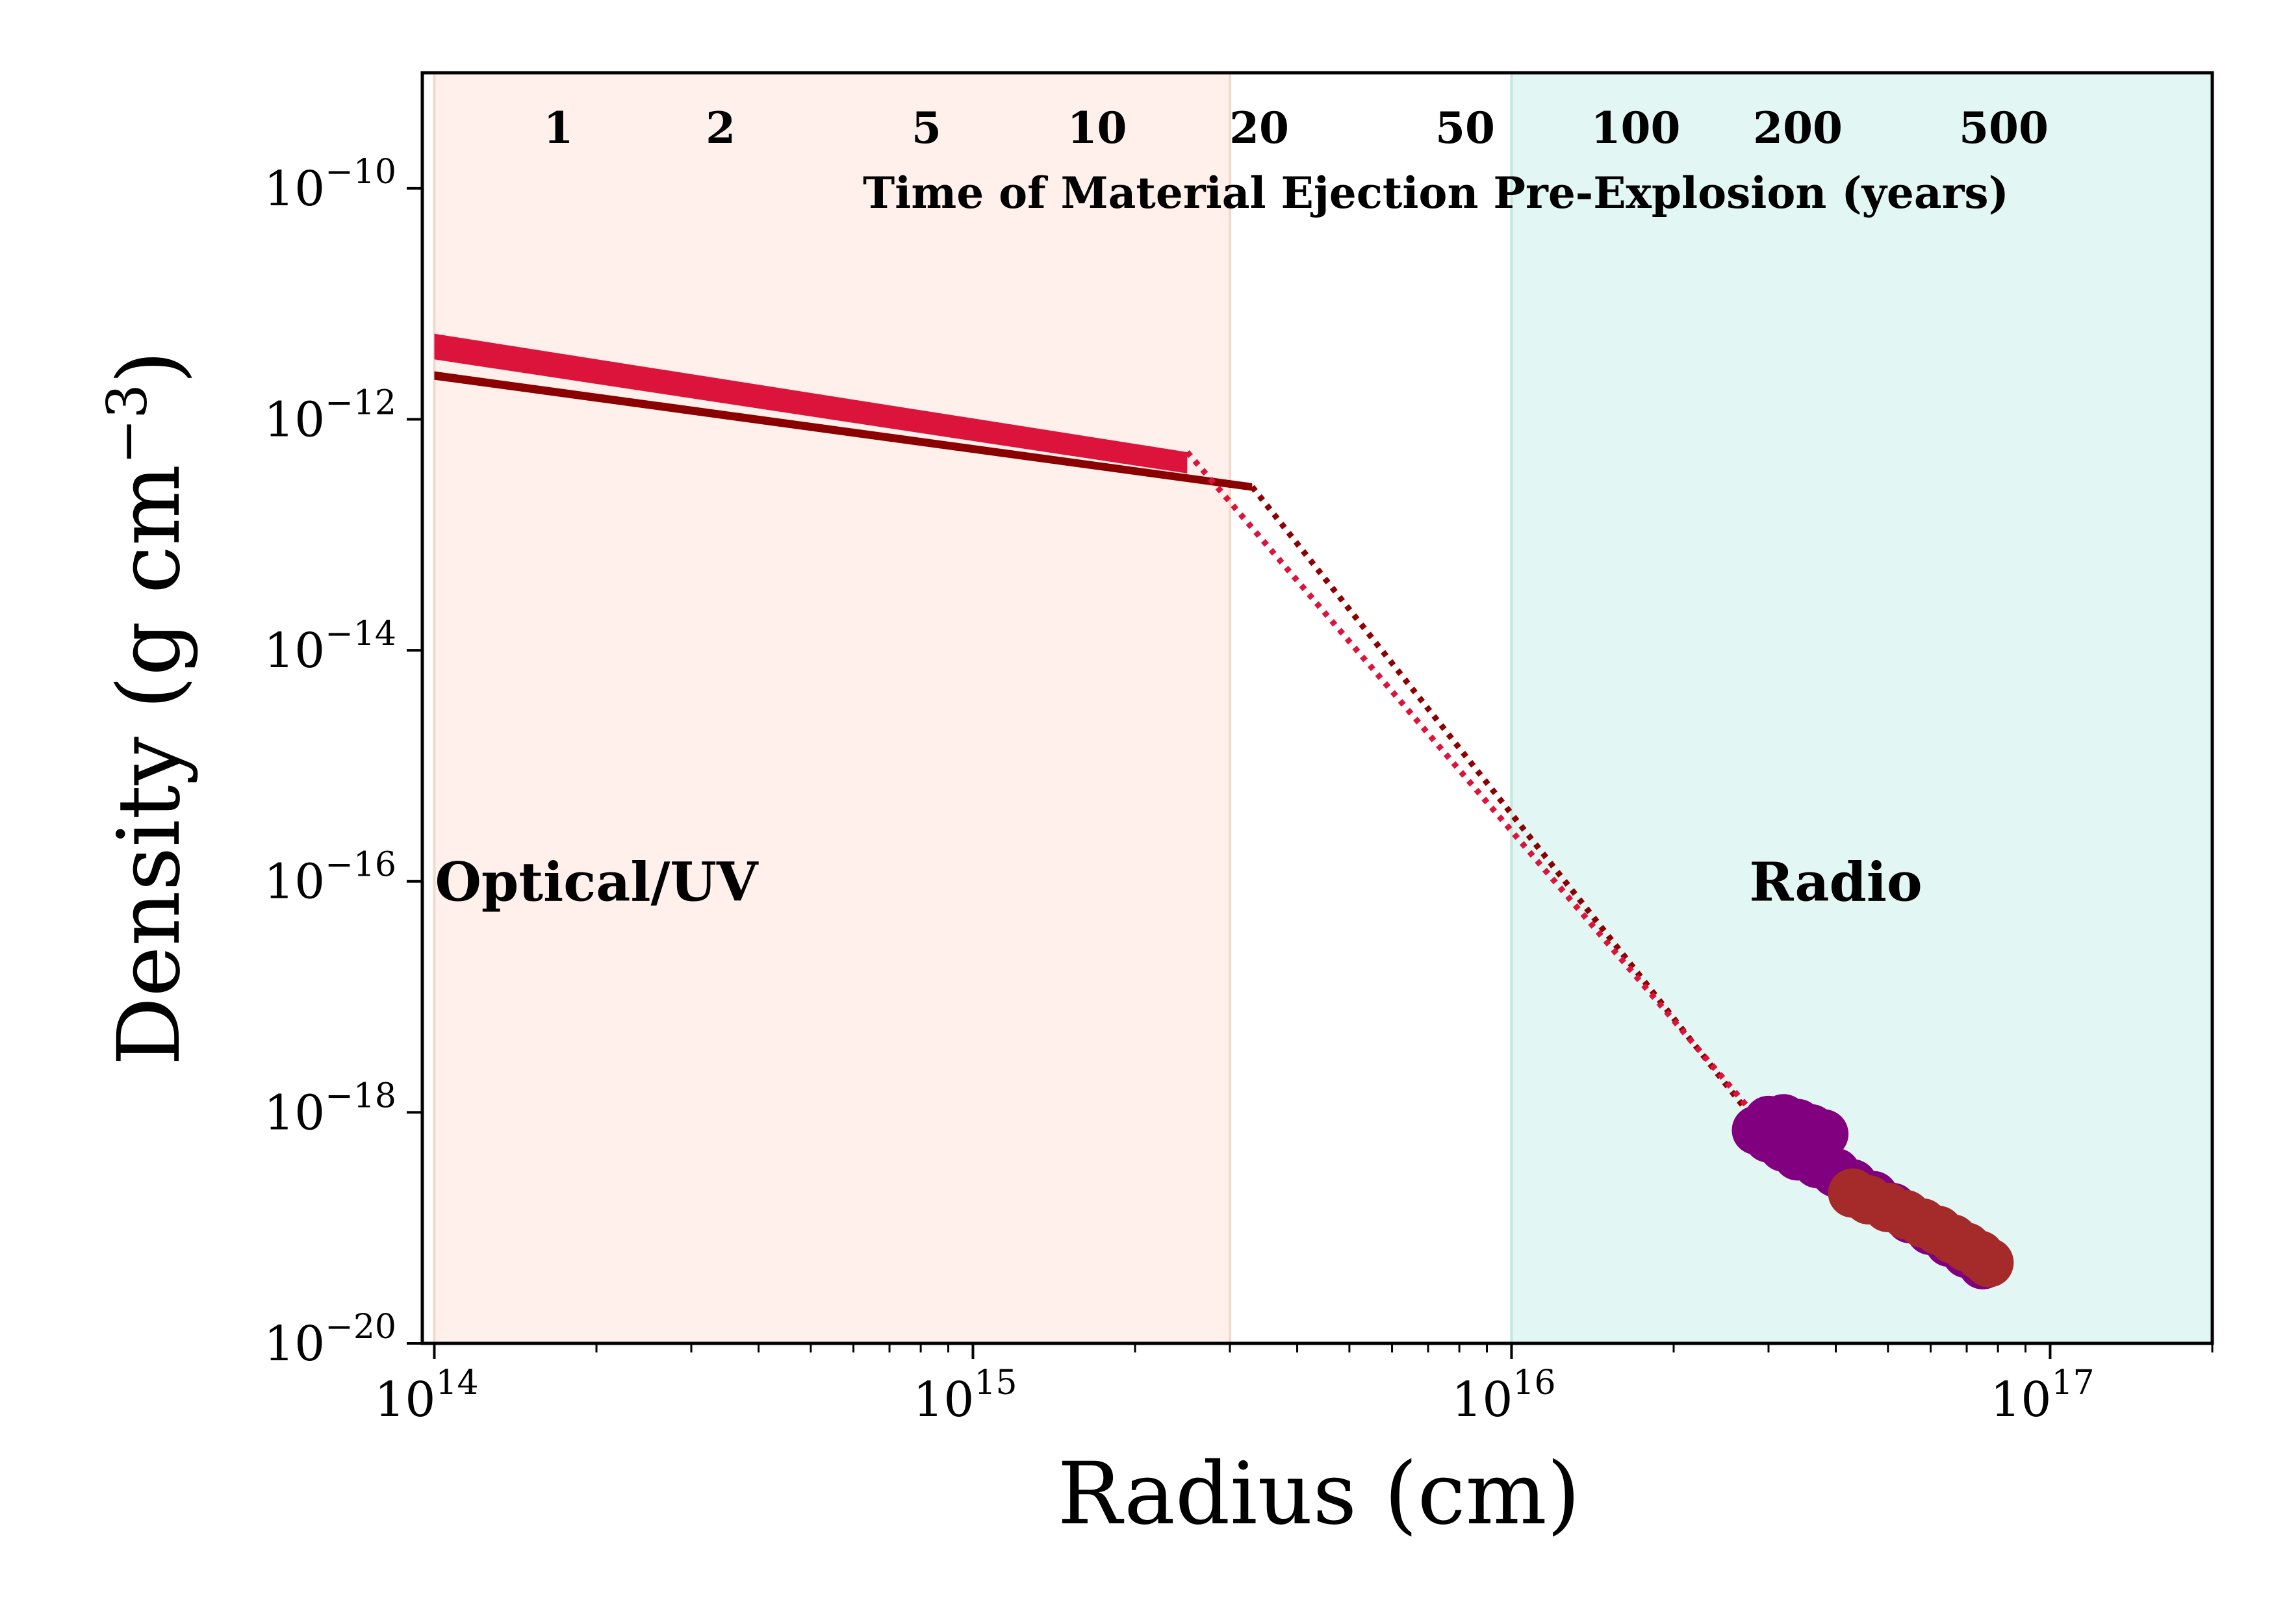 The height and width of the screenshot is (1624, 2274). I want to click on y-tick-label-1: 10−12, so click(330, 415).